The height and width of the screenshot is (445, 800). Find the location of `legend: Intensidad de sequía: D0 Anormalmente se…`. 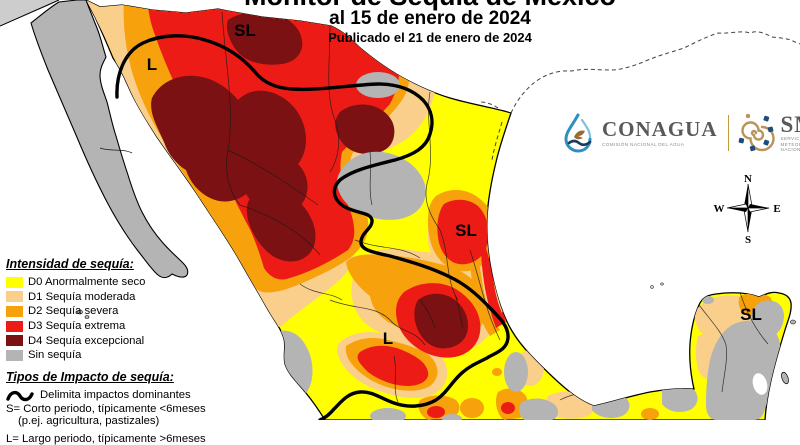

legend: Intensidad de sequía: D0 Anormalmente se… is located at coordinates (121, 351).